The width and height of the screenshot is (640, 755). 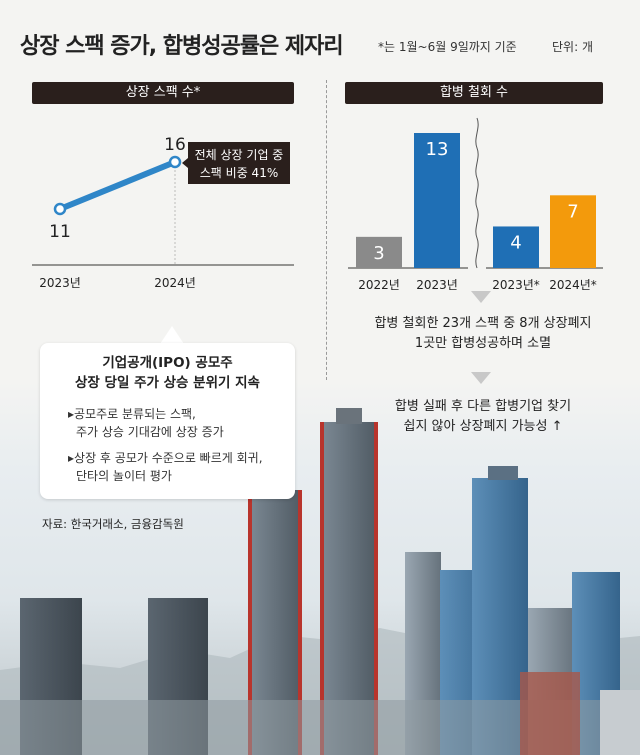 I want to click on bubble-item1-line2: 주가 상승 기대감에 상장 증가, so click(x=150, y=432).